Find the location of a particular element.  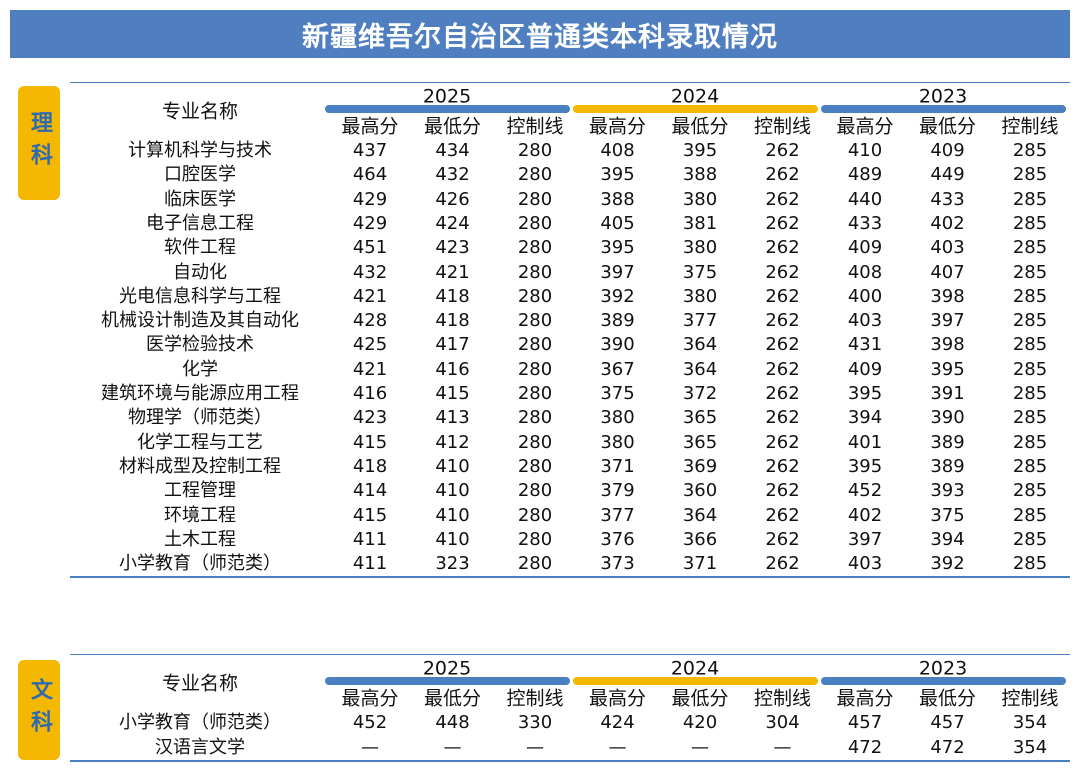

major-name: 建筑环境与能源应用工程 is located at coordinates (200, 393).